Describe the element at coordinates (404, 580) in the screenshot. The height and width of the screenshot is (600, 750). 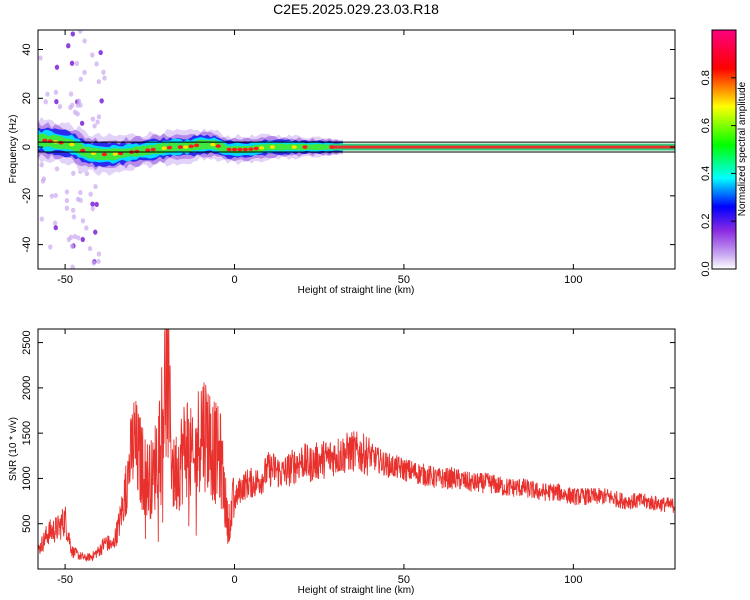
I see `x-tick-label: 50` at that location.